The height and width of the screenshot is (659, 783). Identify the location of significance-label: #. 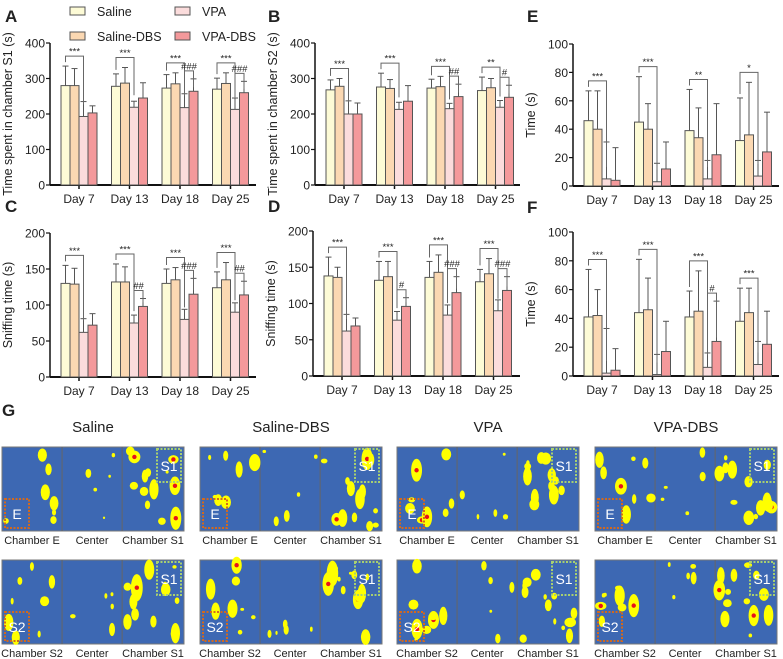
(402, 285).